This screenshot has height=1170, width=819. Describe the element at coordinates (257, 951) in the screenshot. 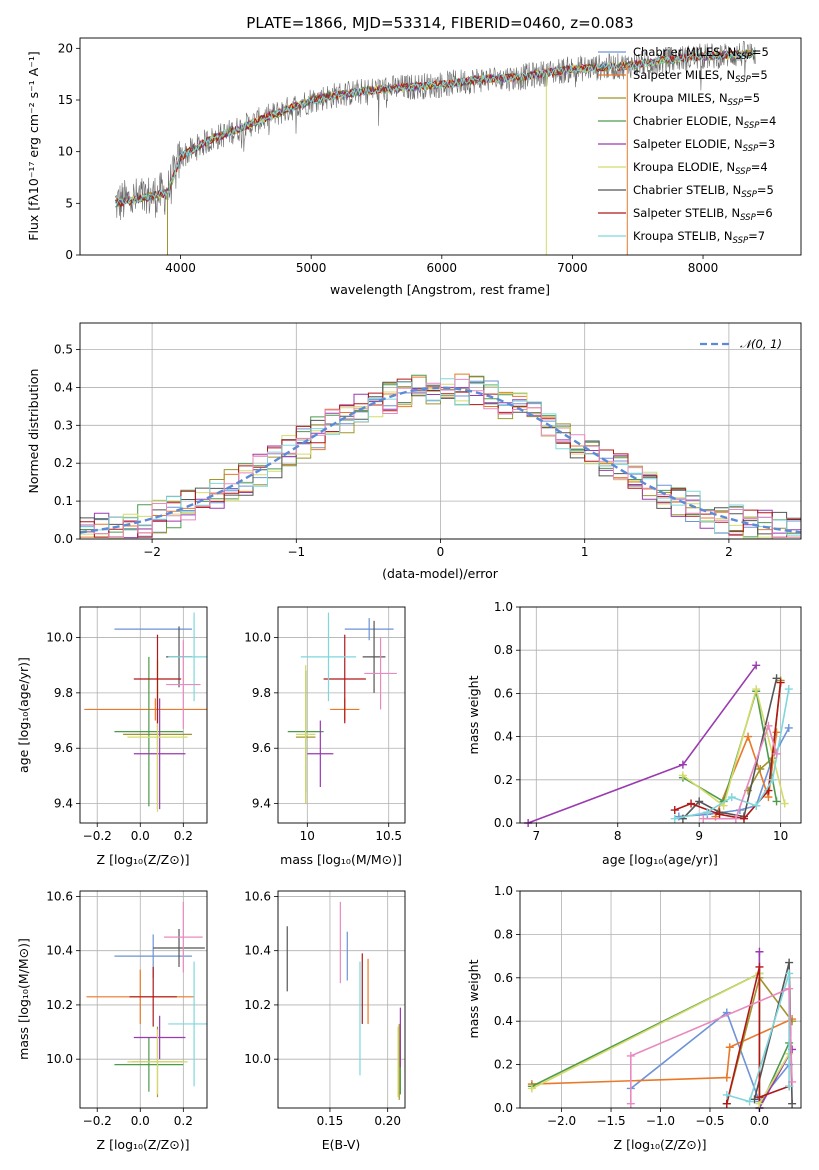

I see `y-tick-label: 10.4` at that location.